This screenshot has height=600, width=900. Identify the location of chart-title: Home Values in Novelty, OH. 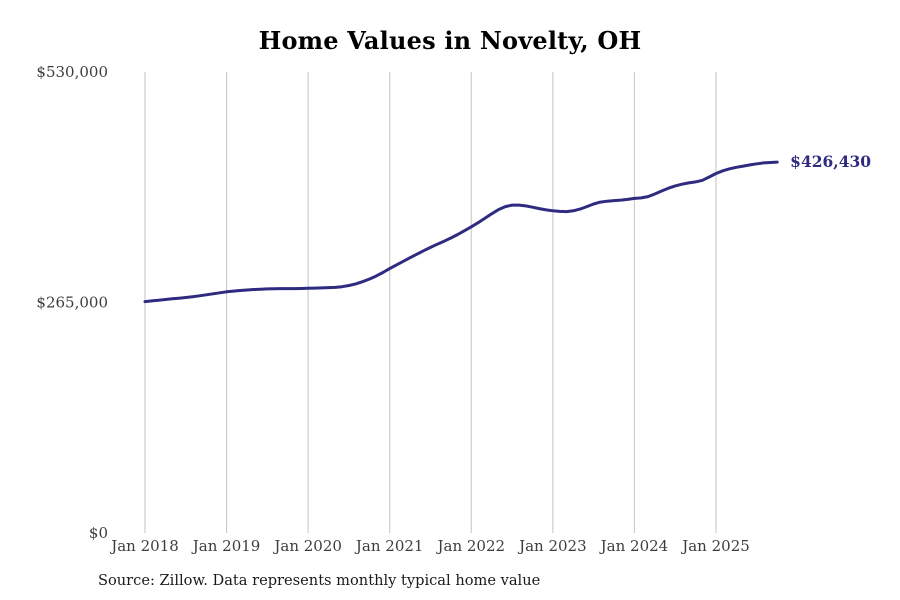
(450, 40).